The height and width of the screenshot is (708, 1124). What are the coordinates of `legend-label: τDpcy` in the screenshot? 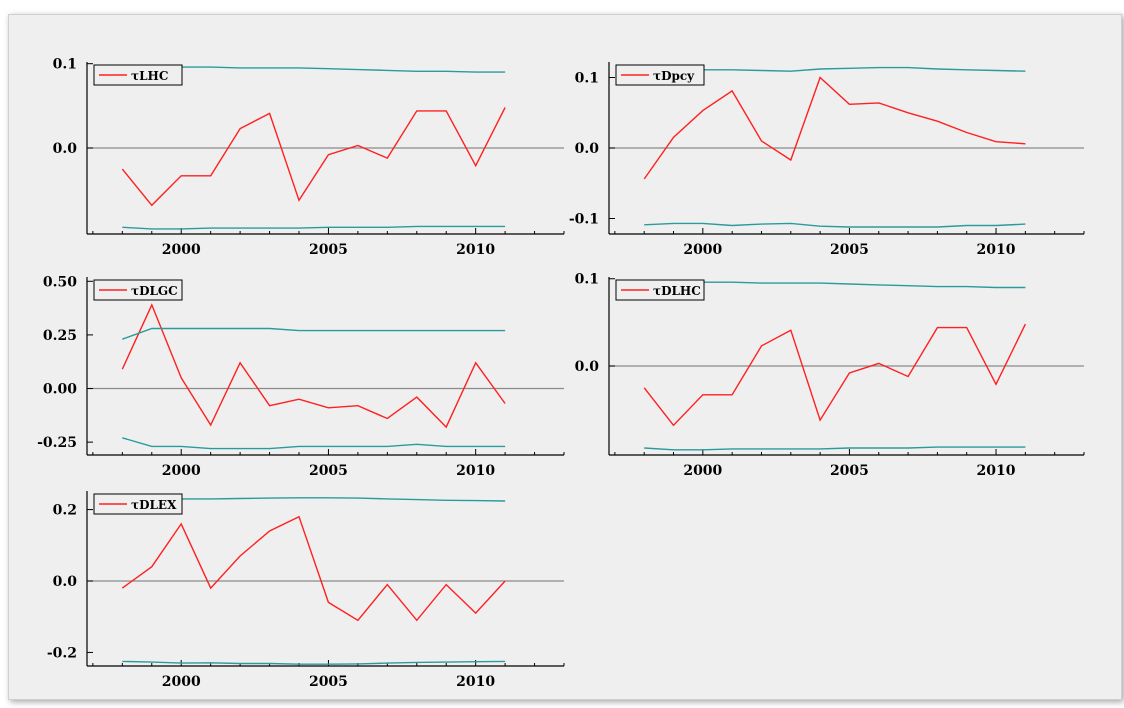 It's located at (674, 76).